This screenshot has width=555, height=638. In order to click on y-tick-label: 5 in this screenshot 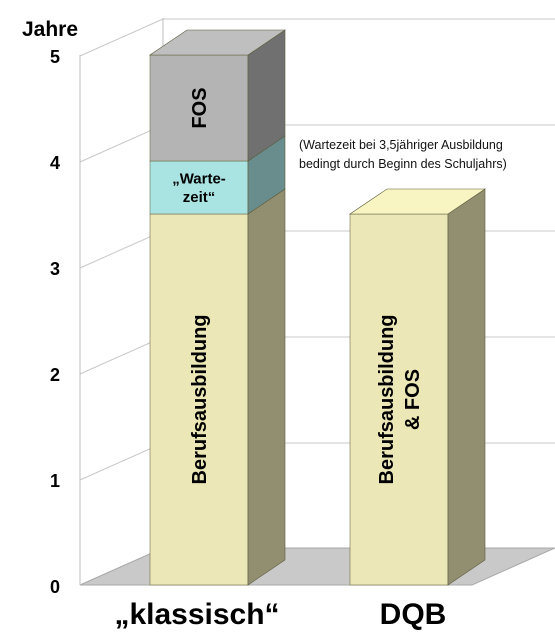, I will do `click(55, 57)`.